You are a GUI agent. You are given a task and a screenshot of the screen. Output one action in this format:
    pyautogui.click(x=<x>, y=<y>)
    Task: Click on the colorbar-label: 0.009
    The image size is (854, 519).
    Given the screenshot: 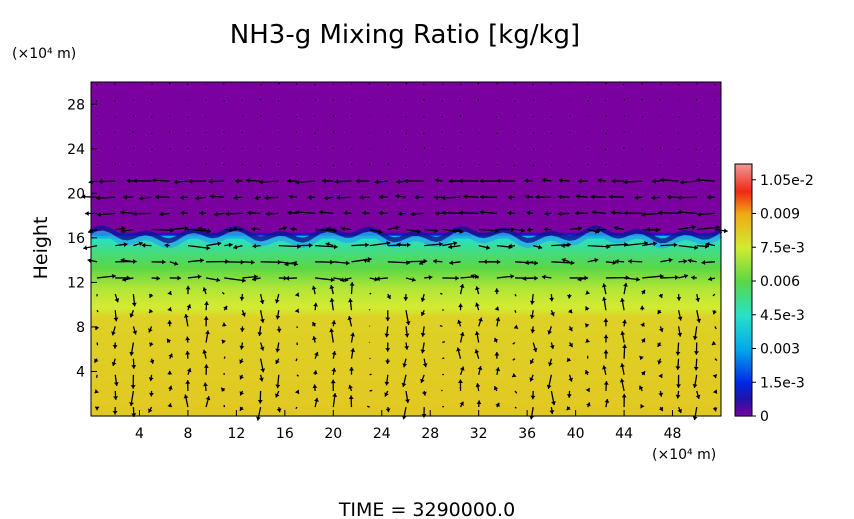 What is the action you would take?
    pyautogui.click(x=780, y=215)
    